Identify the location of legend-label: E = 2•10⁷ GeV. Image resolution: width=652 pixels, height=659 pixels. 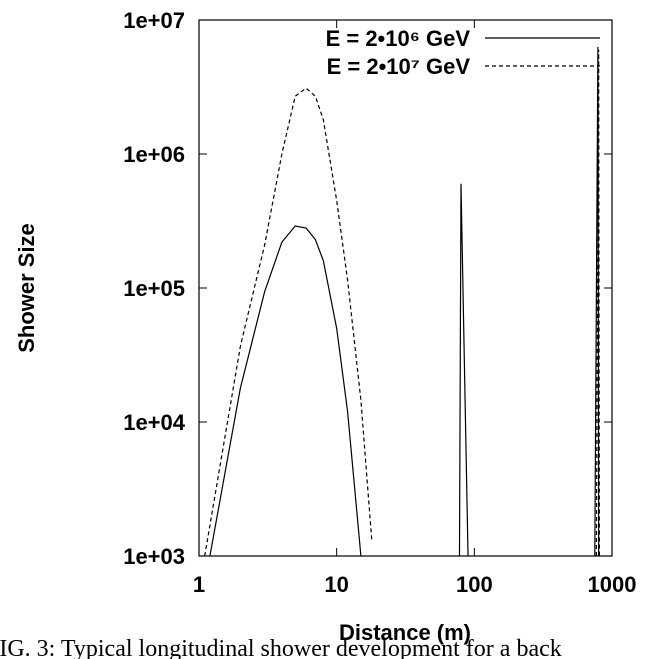
(399, 66).